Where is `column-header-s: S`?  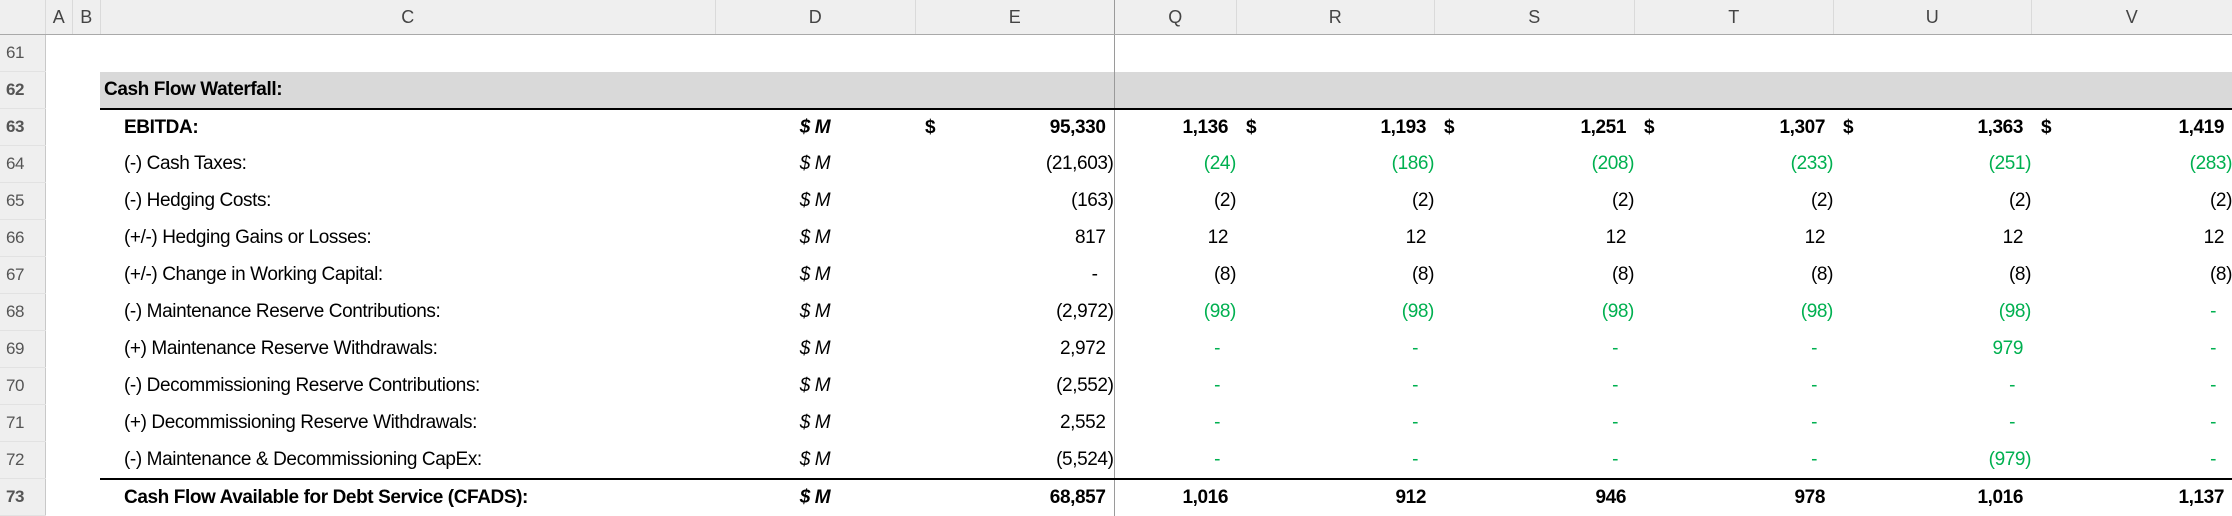
column-header-s: S is located at coordinates (1534, 17).